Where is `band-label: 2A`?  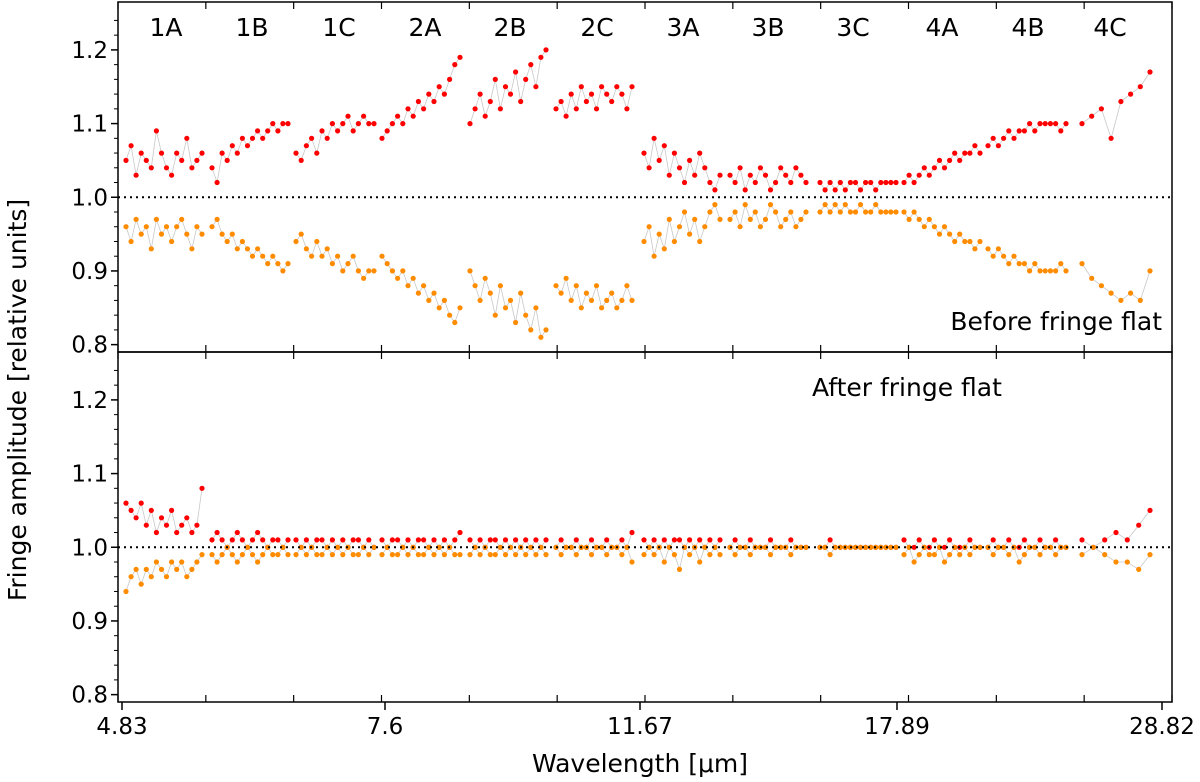
band-label: 2A is located at coordinates (424, 27).